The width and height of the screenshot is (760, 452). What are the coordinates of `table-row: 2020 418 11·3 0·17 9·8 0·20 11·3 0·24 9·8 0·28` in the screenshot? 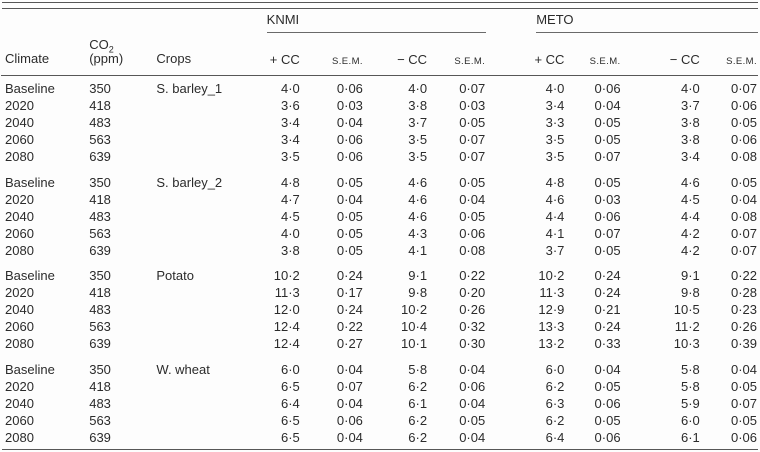 It's located at (379, 293).